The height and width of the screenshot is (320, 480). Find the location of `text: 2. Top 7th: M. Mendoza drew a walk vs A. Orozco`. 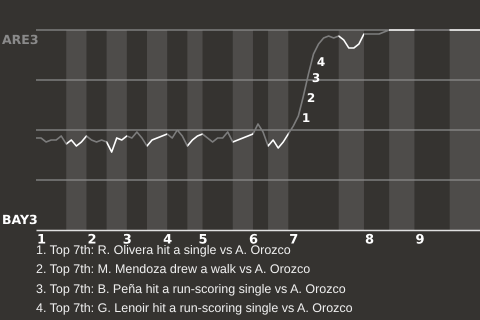

text: 2. Top 7th: M. Mendoza drew a walk vs A. Orozco is located at coordinates (174, 269).